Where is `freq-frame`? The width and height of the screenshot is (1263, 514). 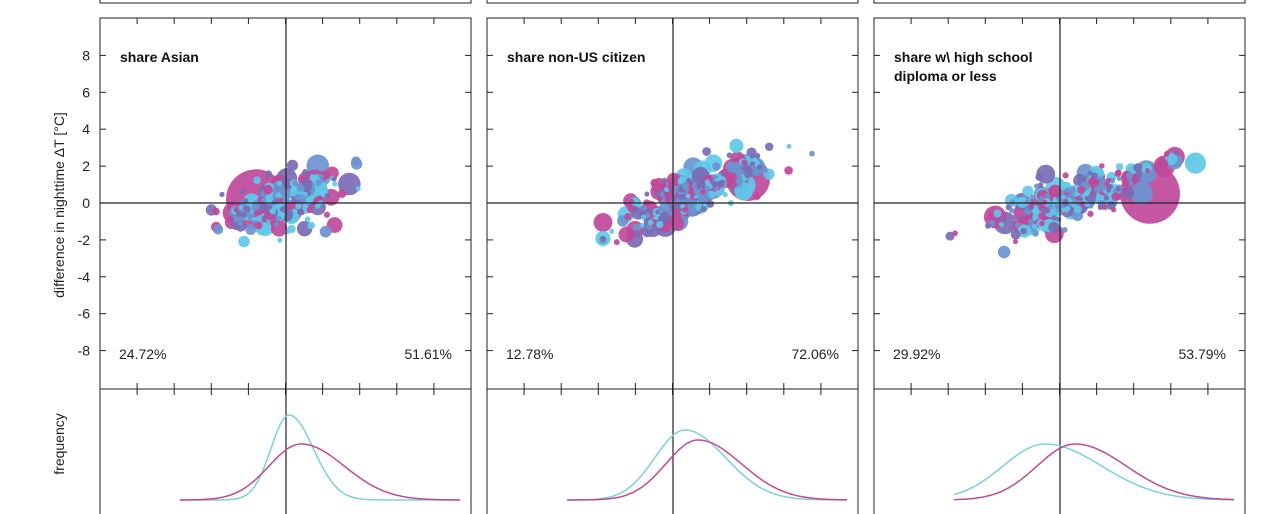
freq-frame is located at coordinates (285, 451).